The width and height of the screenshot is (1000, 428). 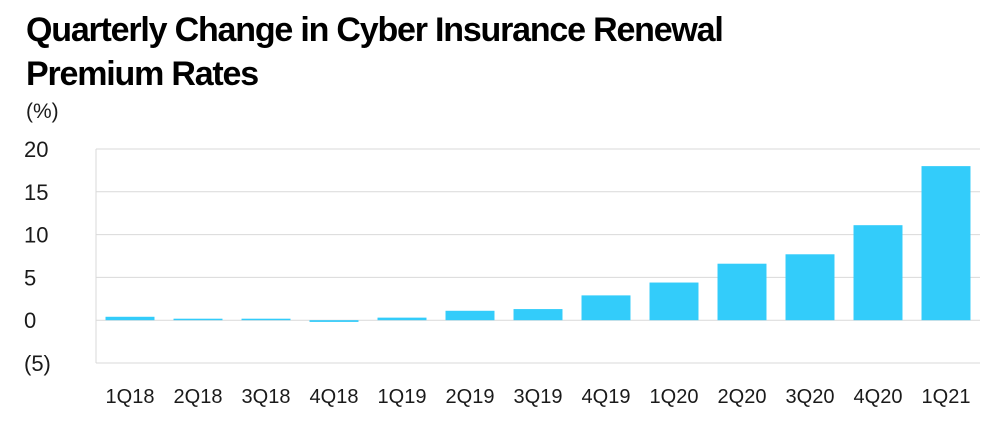 What do you see at coordinates (37, 363) in the screenshot?
I see `y-tick-label: (5)` at bounding box center [37, 363].